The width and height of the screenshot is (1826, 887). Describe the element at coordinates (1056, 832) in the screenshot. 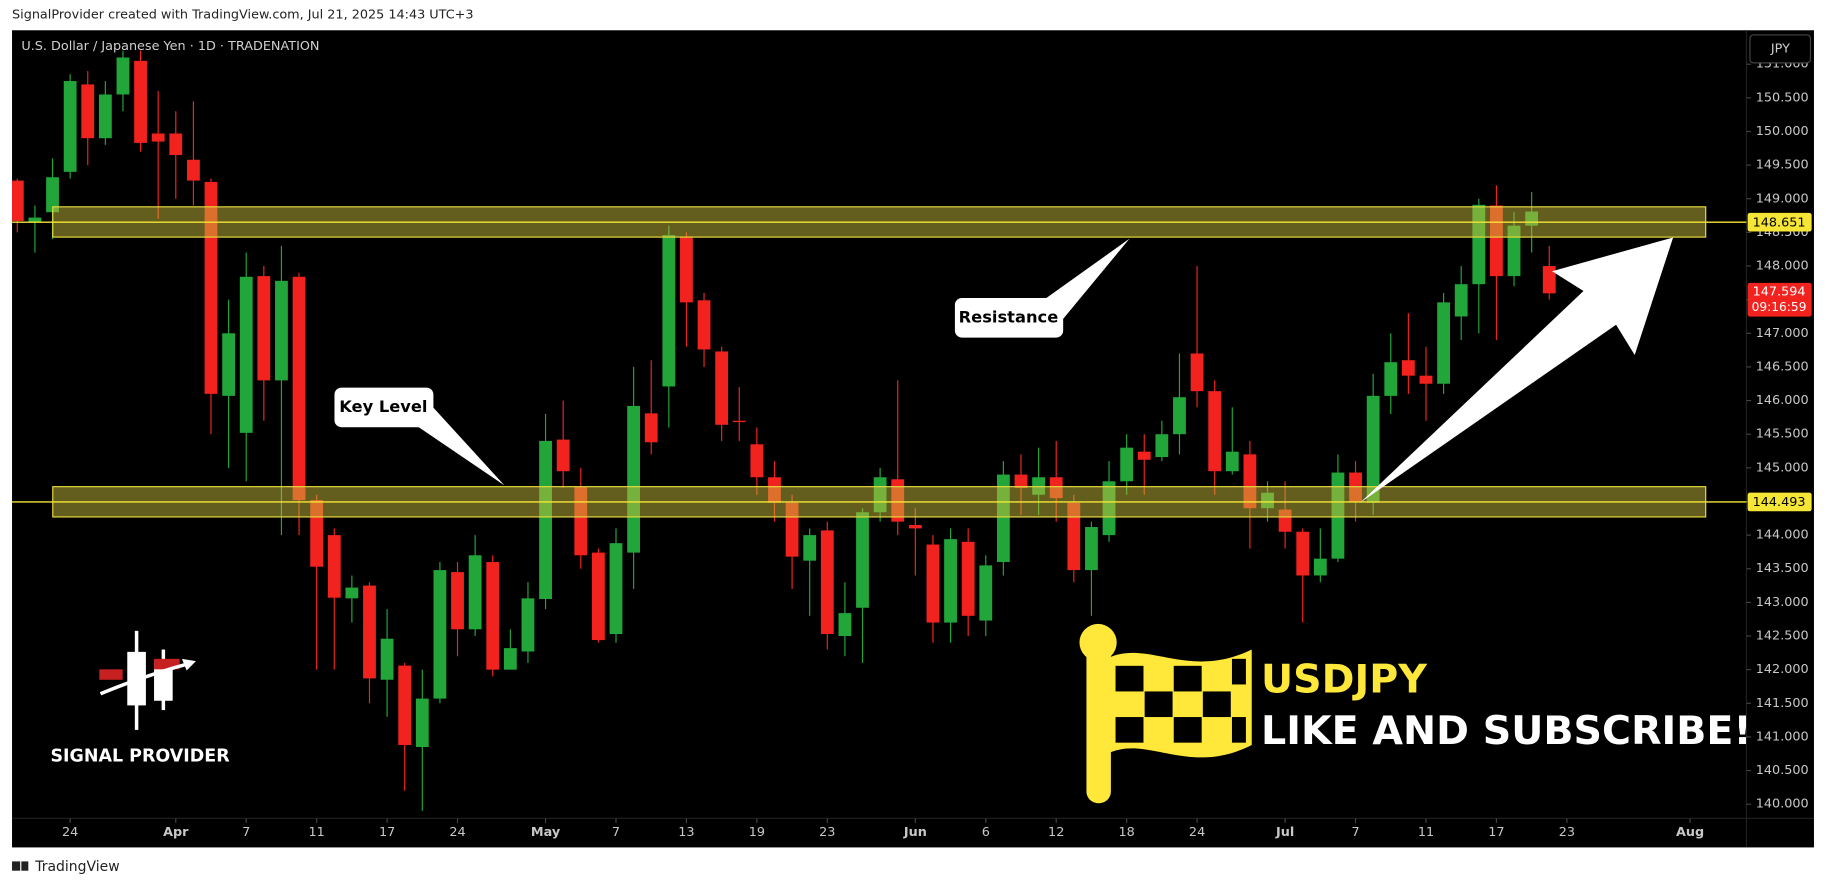

I see `x-tick-label: 12` at that location.